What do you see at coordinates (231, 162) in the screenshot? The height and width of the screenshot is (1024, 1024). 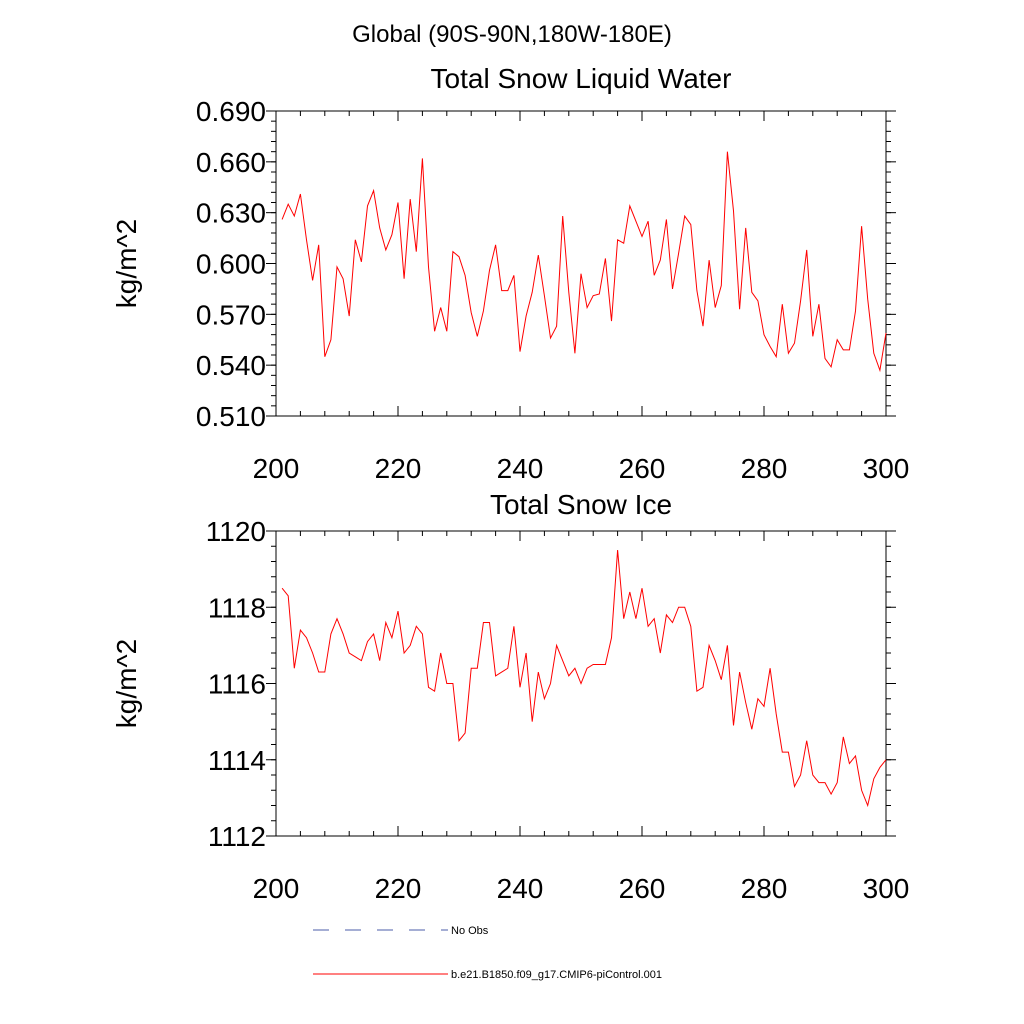 I see `y-tick-label: 0.660` at bounding box center [231, 162].